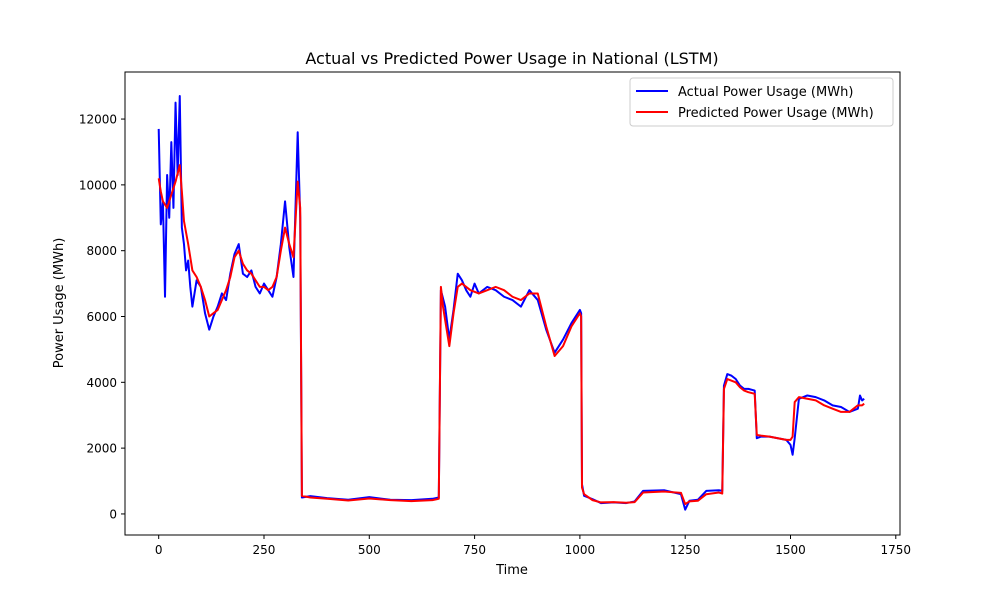  What do you see at coordinates (580, 550) in the screenshot?
I see `x-tick-label: 1000` at bounding box center [580, 550].